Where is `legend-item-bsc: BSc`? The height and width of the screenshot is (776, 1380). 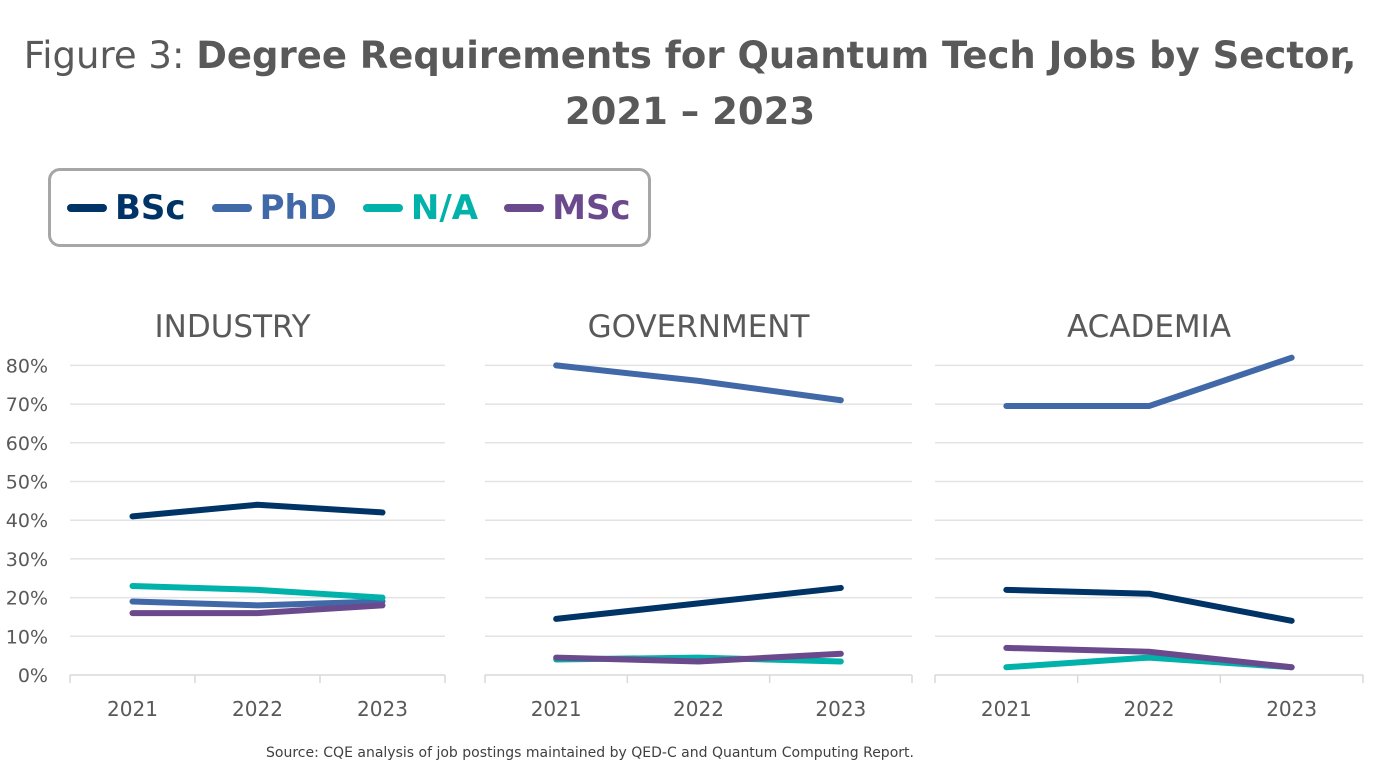
legend-item-bsc: BSc is located at coordinates (126, 208).